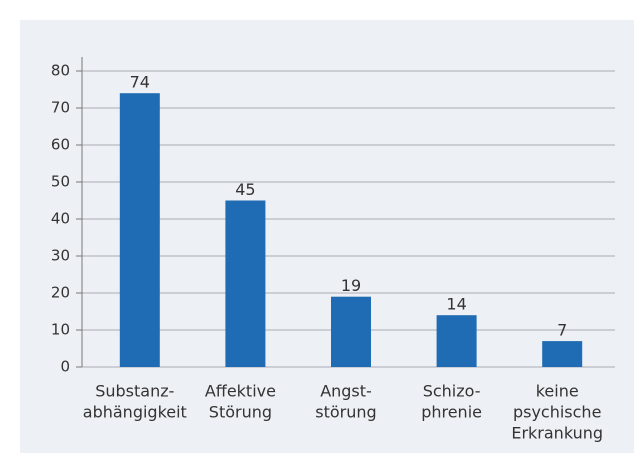  I want to click on y-tick-label: 40, so click(60, 219).